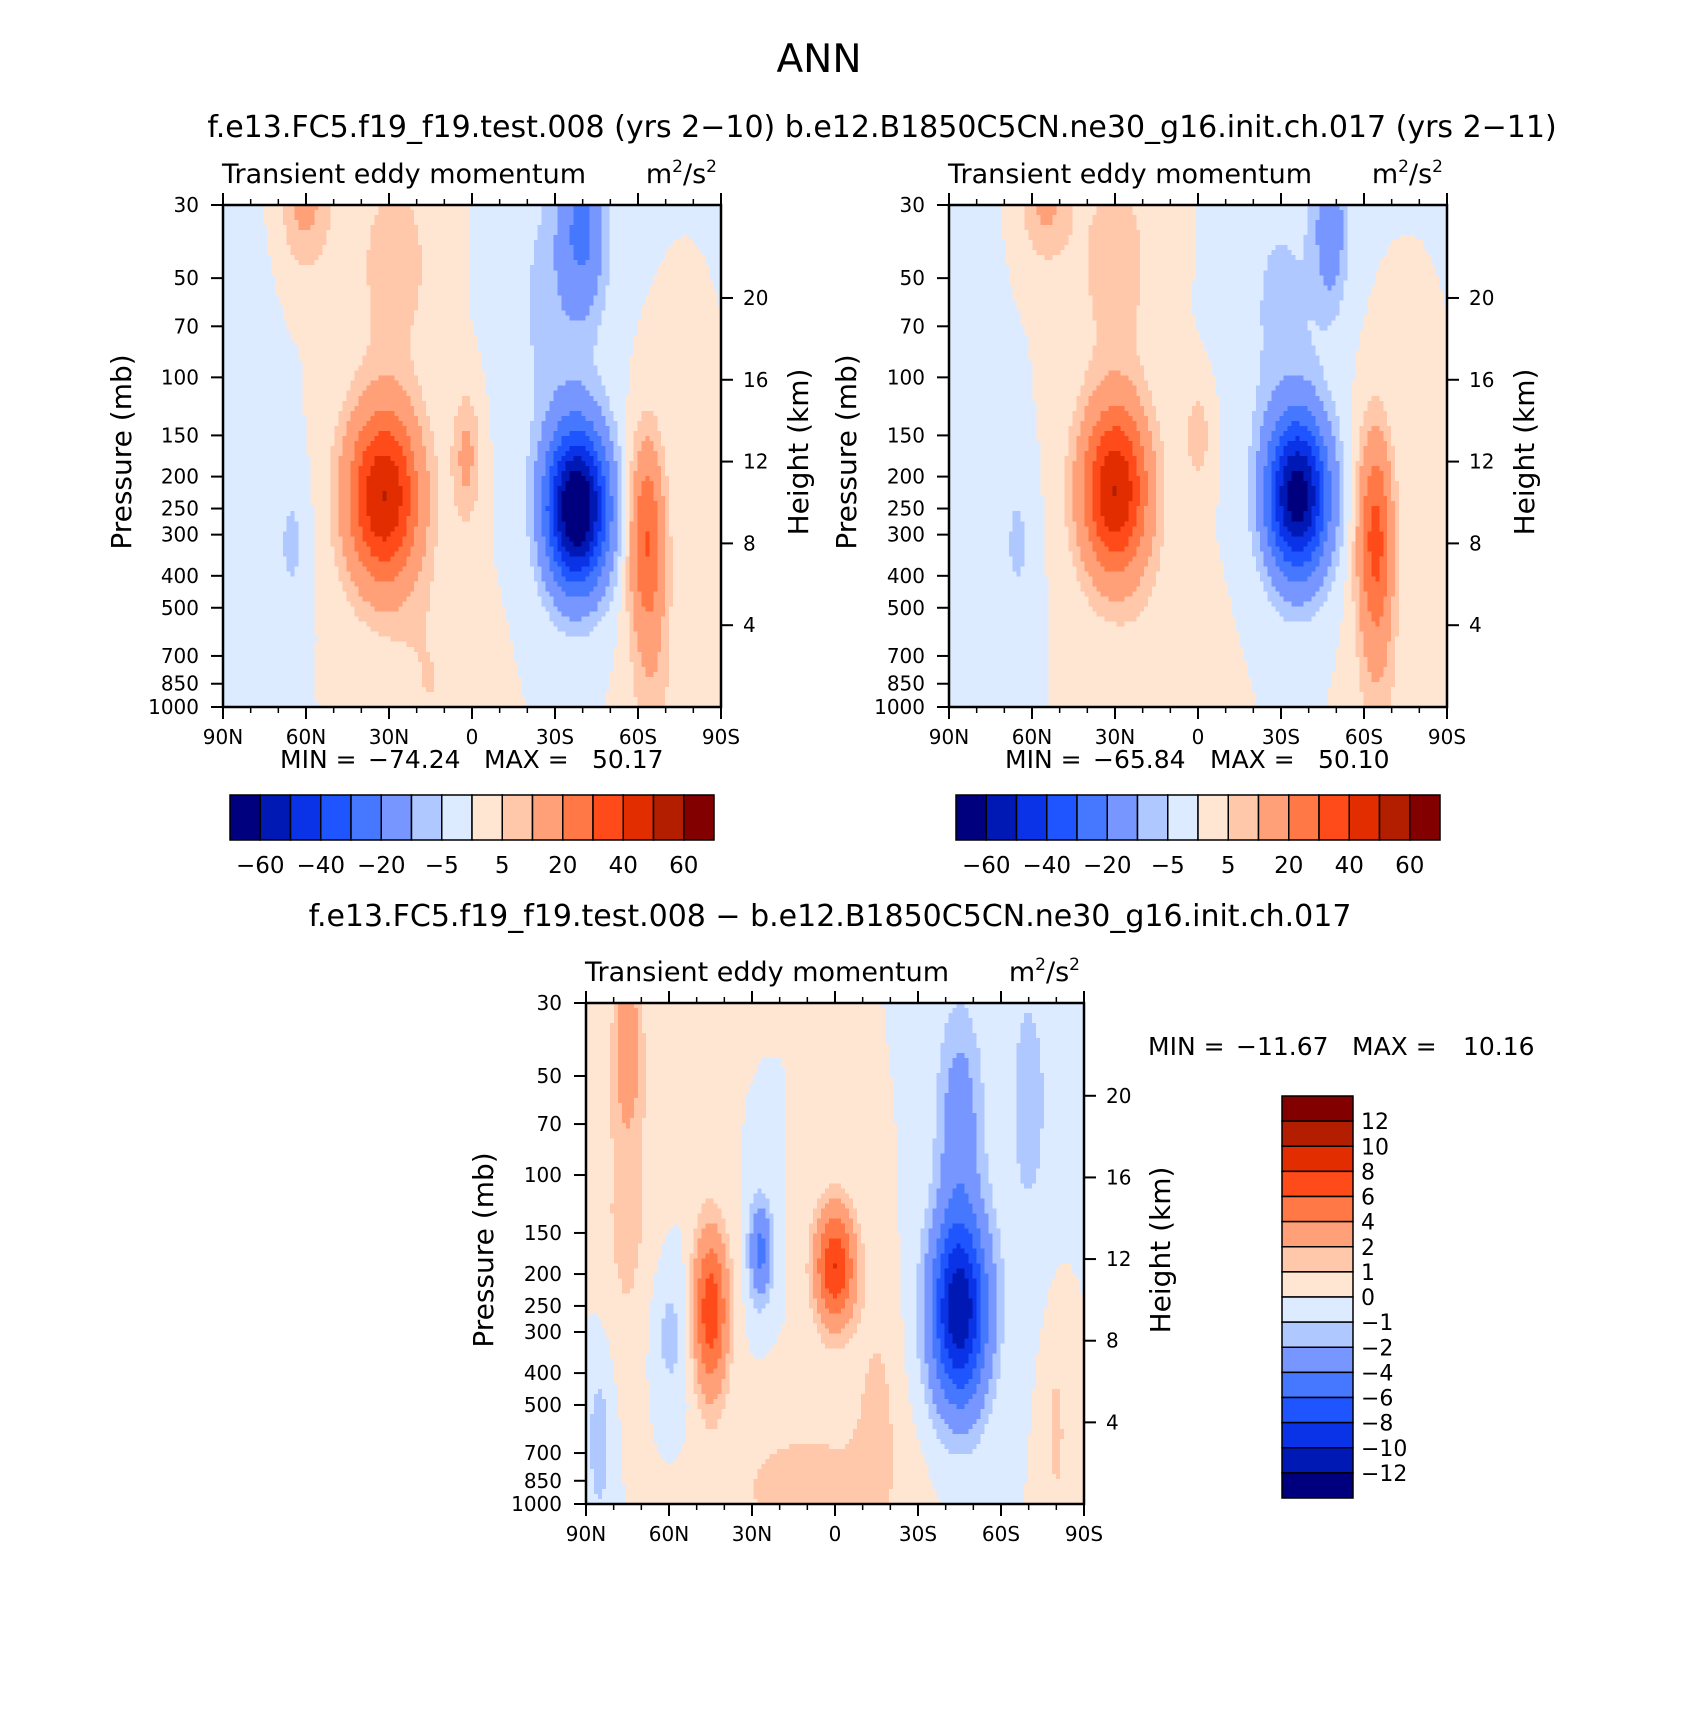  What do you see at coordinates (1377, 1323) in the screenshot?
I see `colorbar-label: −1` at bounding box center [1377, 1323].